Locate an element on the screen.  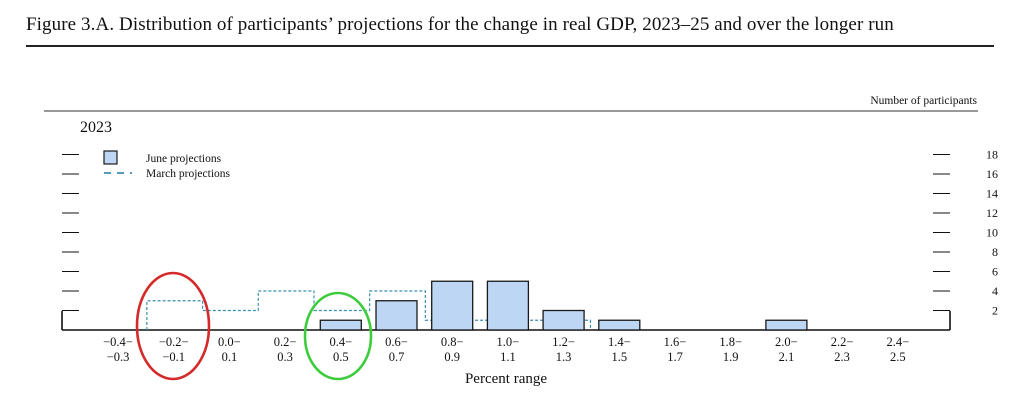
y-tick-label: 10 is located at coordinates (992, 233).